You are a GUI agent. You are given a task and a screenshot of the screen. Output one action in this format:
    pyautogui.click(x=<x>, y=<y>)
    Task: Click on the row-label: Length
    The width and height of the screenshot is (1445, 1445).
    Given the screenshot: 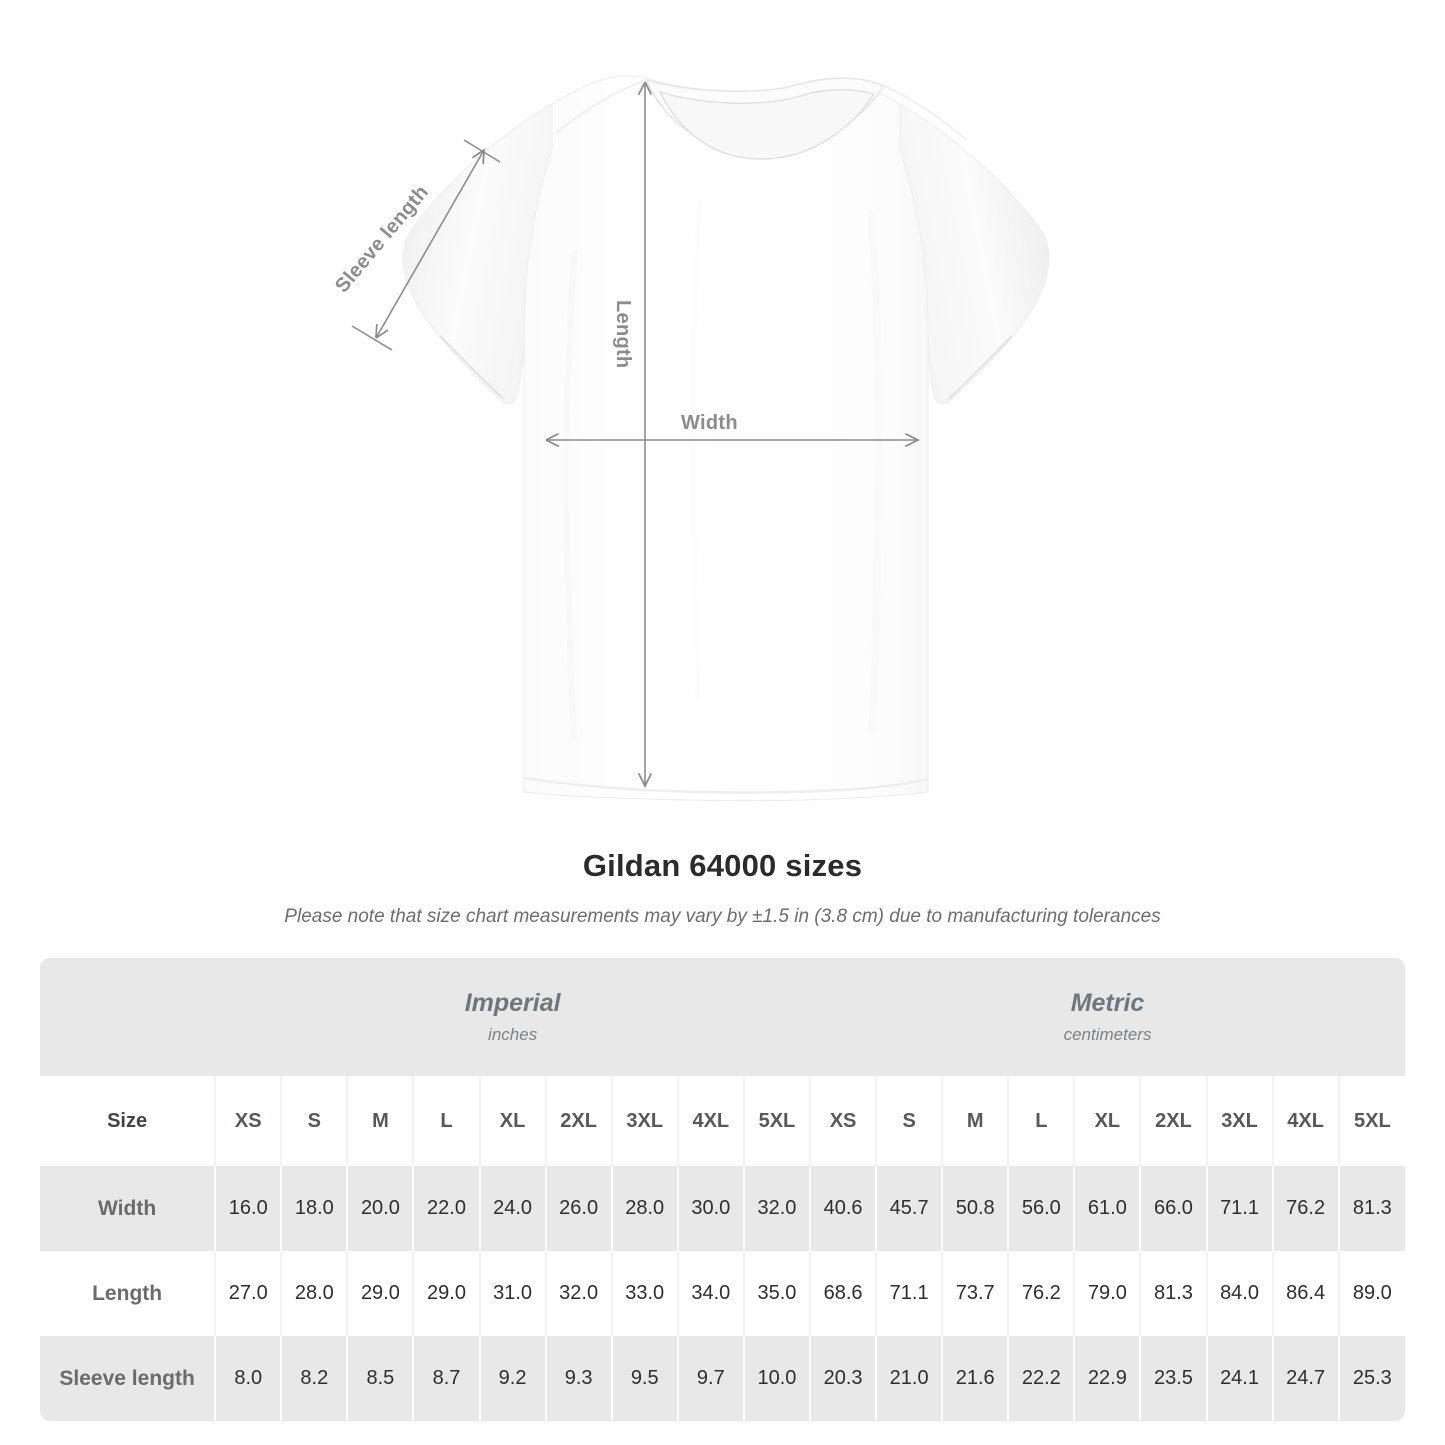 What is the action you would take?
    pyautogui.click(x=128, y=1293)
    